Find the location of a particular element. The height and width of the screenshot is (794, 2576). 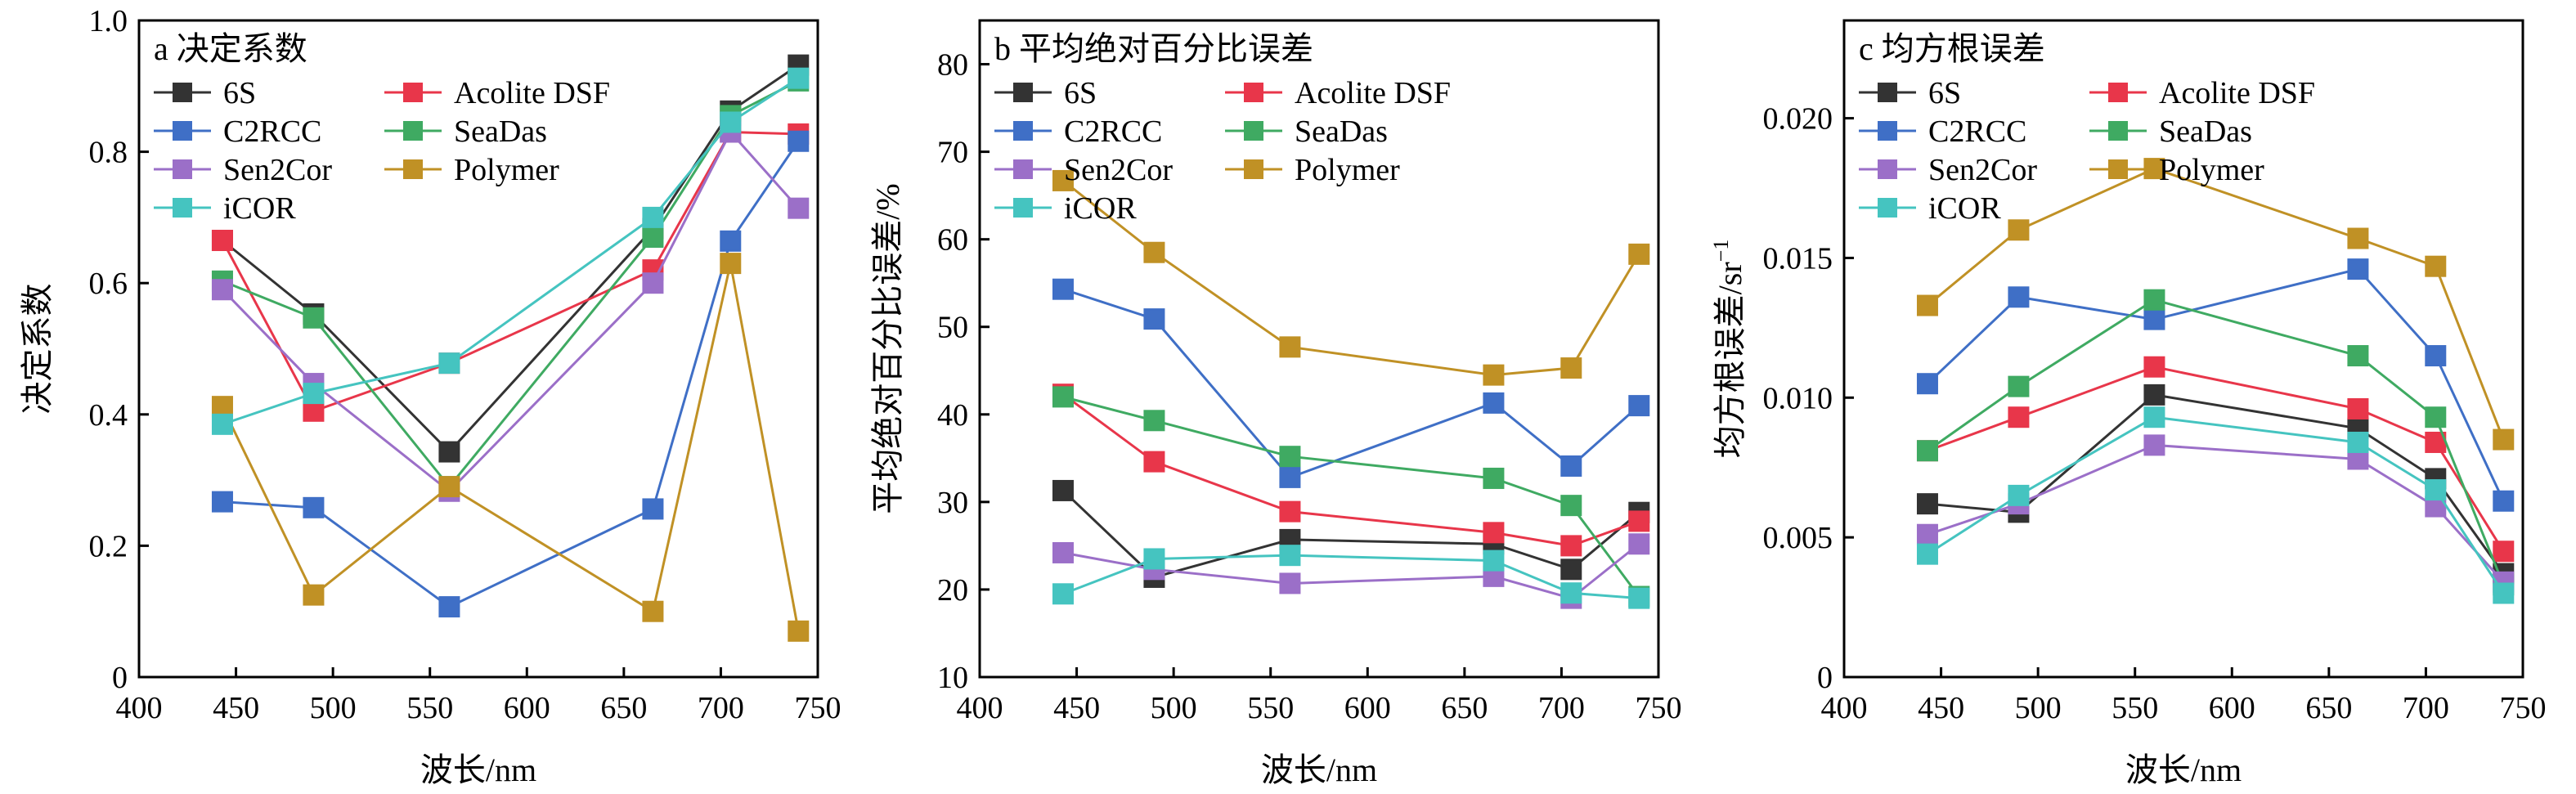

legend-item: 6S is located at coordinates (205, 93).